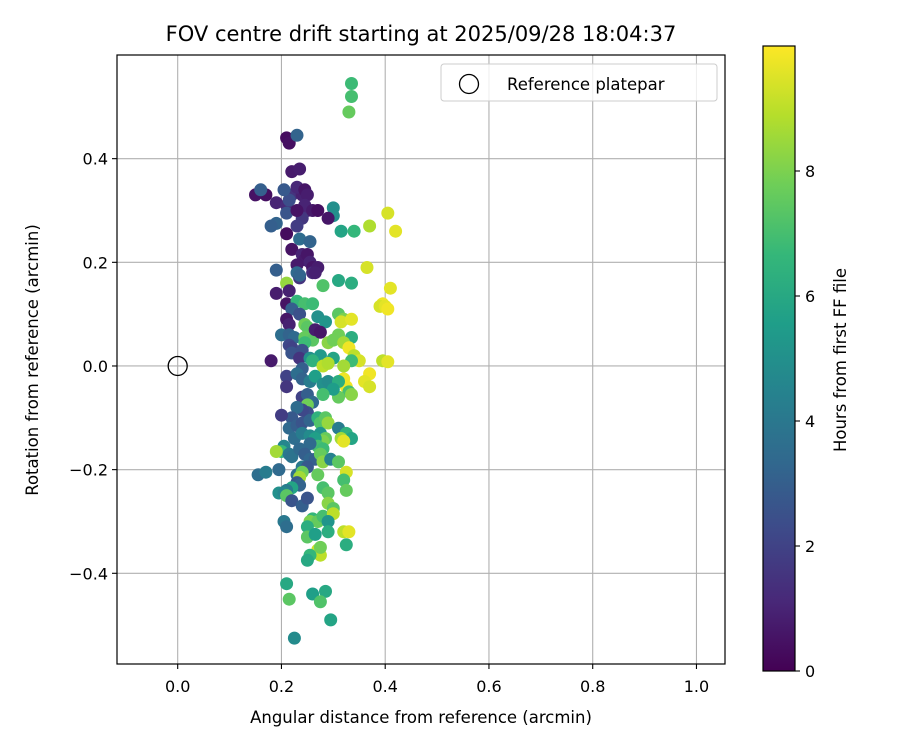 The height and width of the screenshot is (750, 900). I want to click on colorbar-frame, so click(779, 358).